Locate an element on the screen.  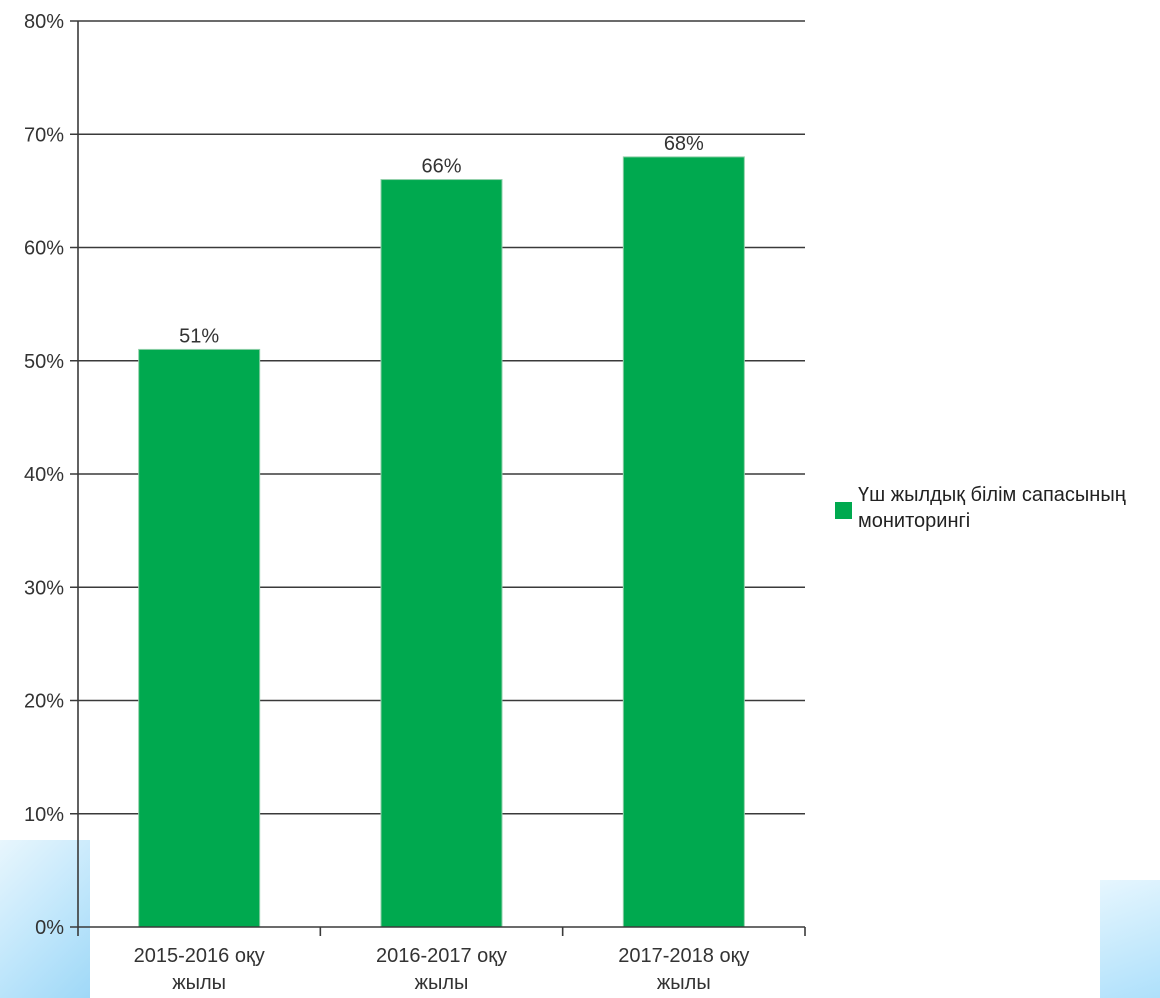
y-tick-label: 40% is located at coordinates (44, 475).